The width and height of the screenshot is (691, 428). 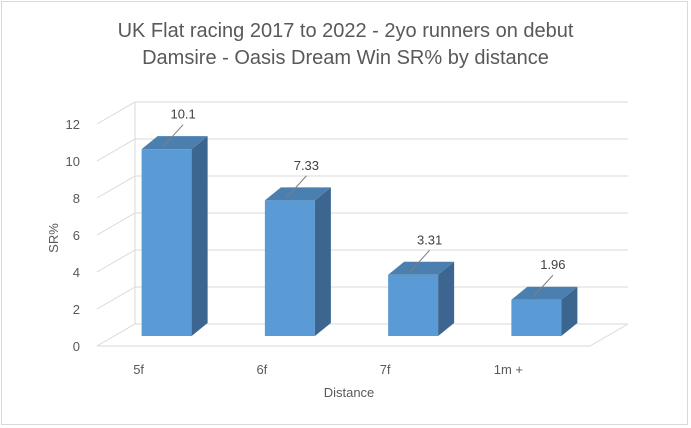 What do you see at coordinates (76, 235) in the screenshot?
I see `y-tick-label: 6` at bounding box center [76, 235].